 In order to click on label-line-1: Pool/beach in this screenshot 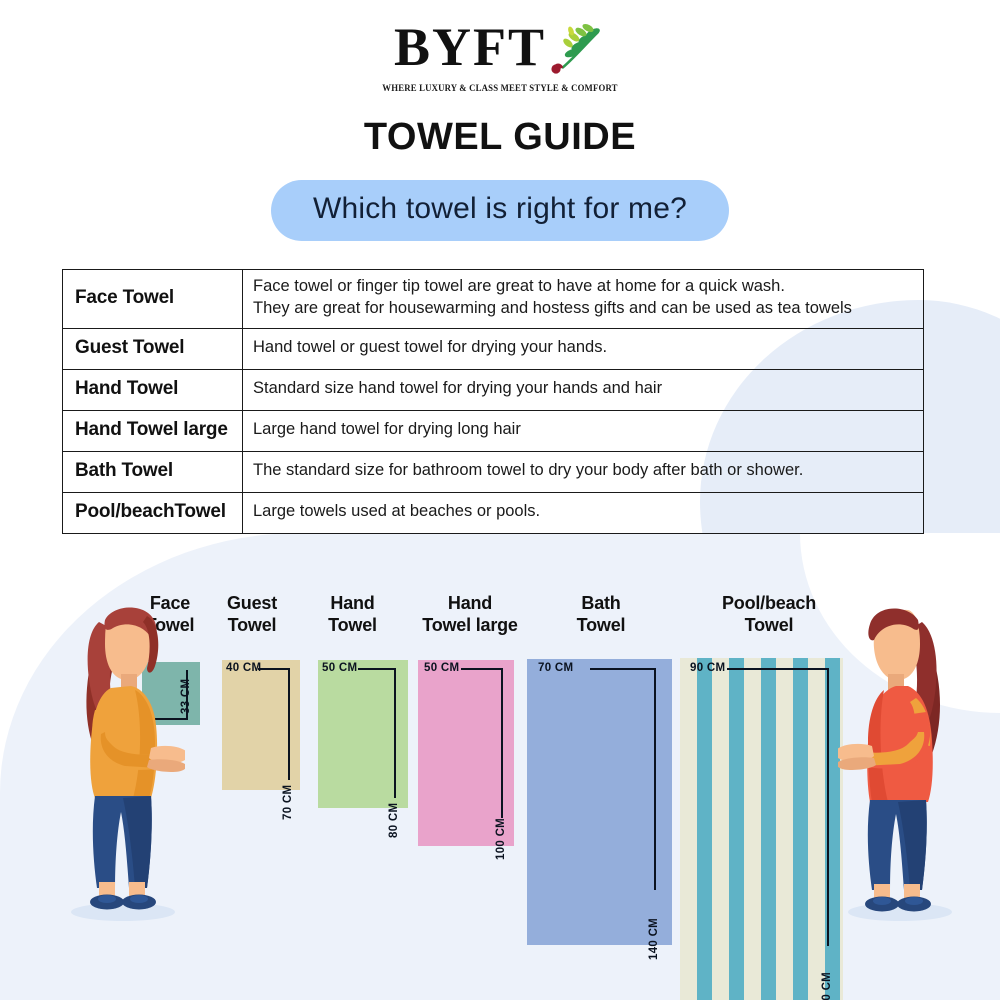, I will do `click(769, 603)`.